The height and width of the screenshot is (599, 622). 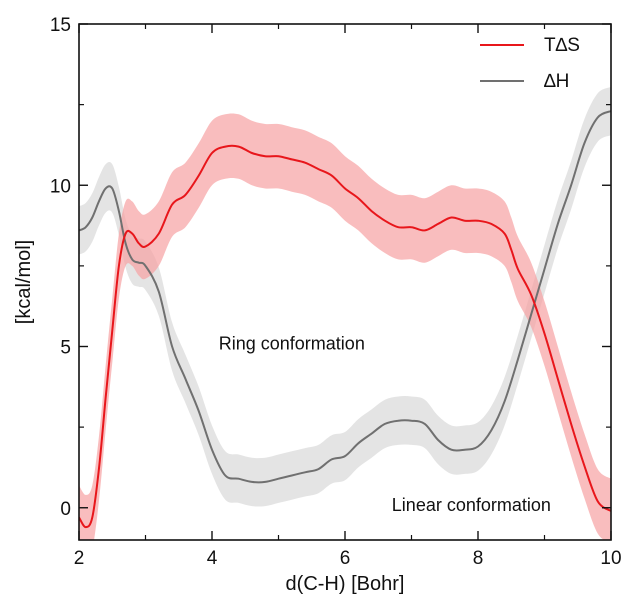 What do you see at coordinates (60, 25) in the screenshot?
I see `y-tick-label: 15` at bounding box center [60, 25].